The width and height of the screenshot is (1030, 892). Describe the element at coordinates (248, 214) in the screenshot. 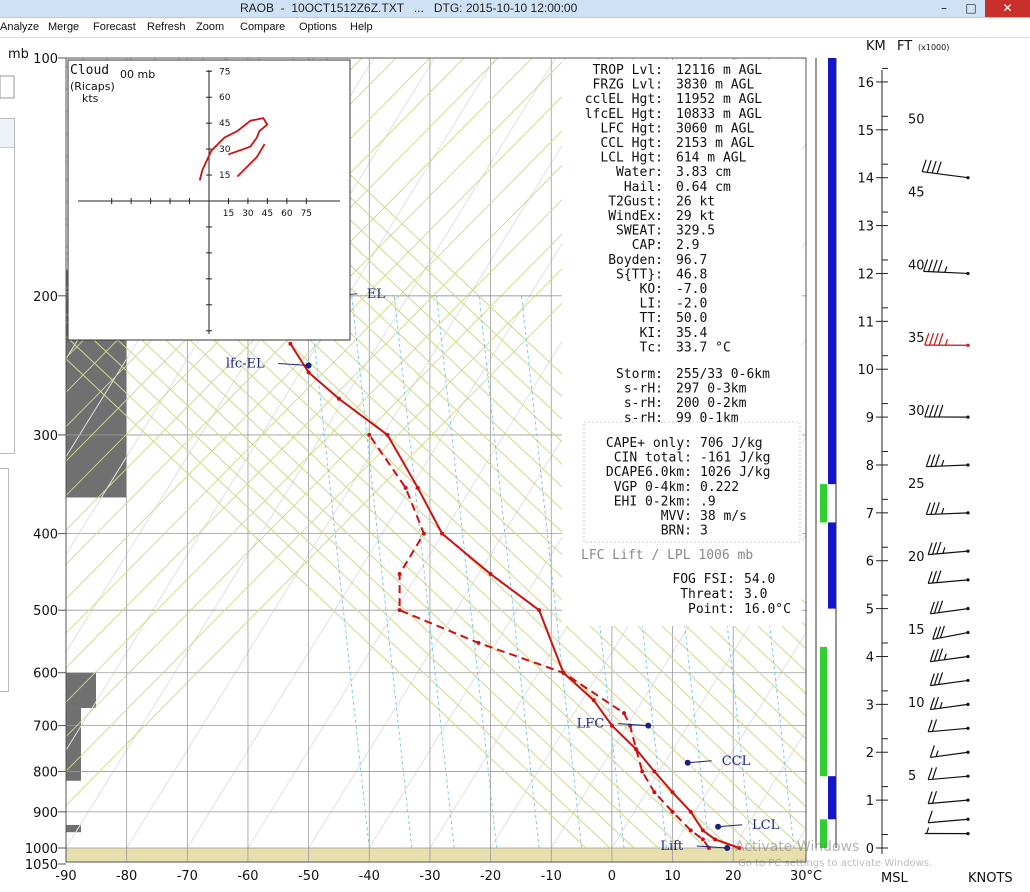

I see `hodograph-x-tick-label: 30` at that location.